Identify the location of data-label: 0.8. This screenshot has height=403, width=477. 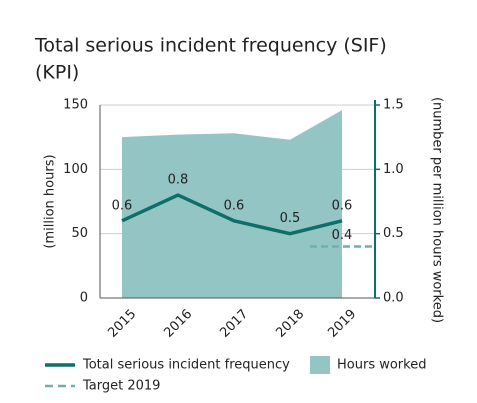
(178, 180).